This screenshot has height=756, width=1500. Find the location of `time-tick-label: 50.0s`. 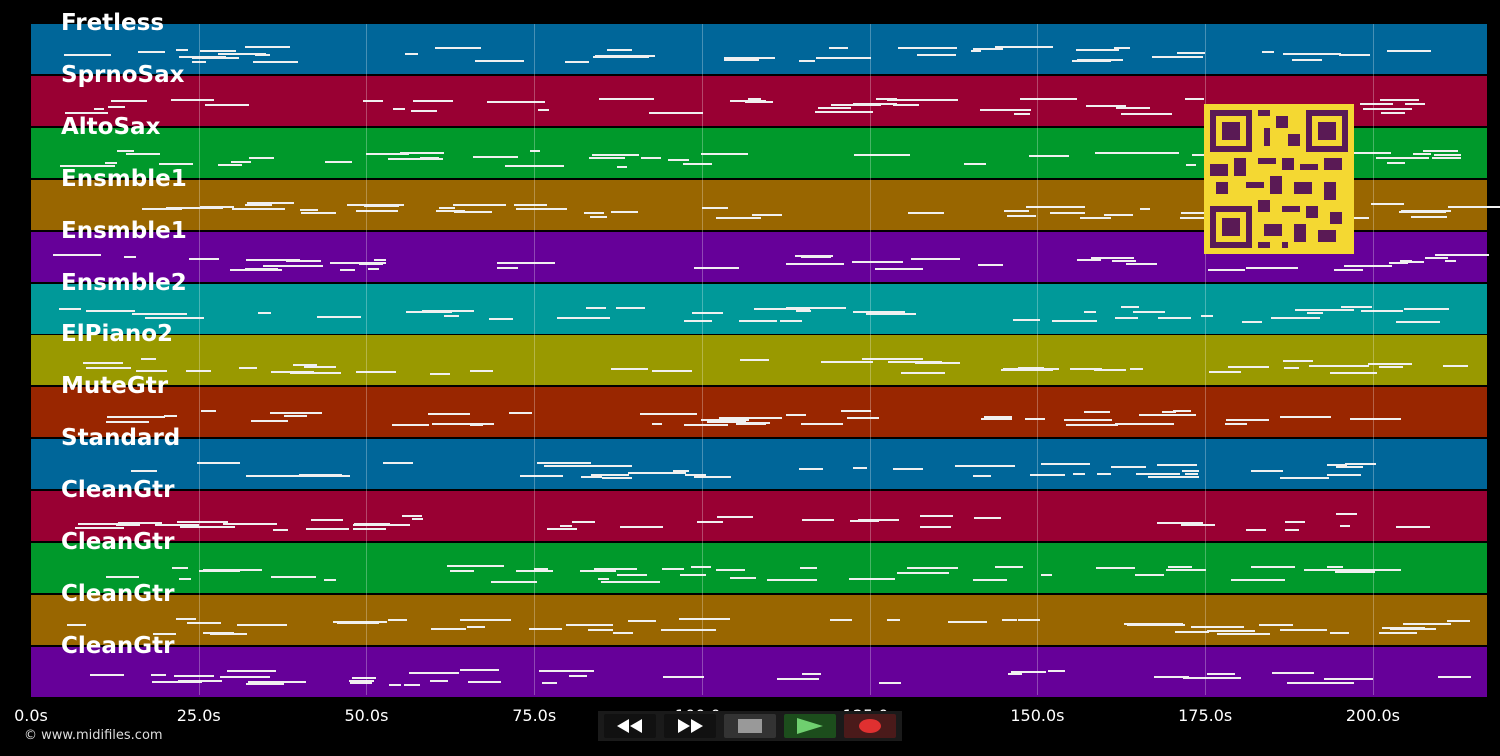

time-tick-label: 50.0s is located at coordinates (366, 715).